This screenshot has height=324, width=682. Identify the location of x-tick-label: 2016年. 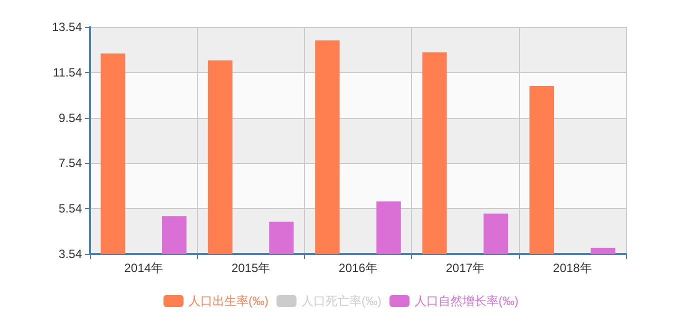
(358, 268).